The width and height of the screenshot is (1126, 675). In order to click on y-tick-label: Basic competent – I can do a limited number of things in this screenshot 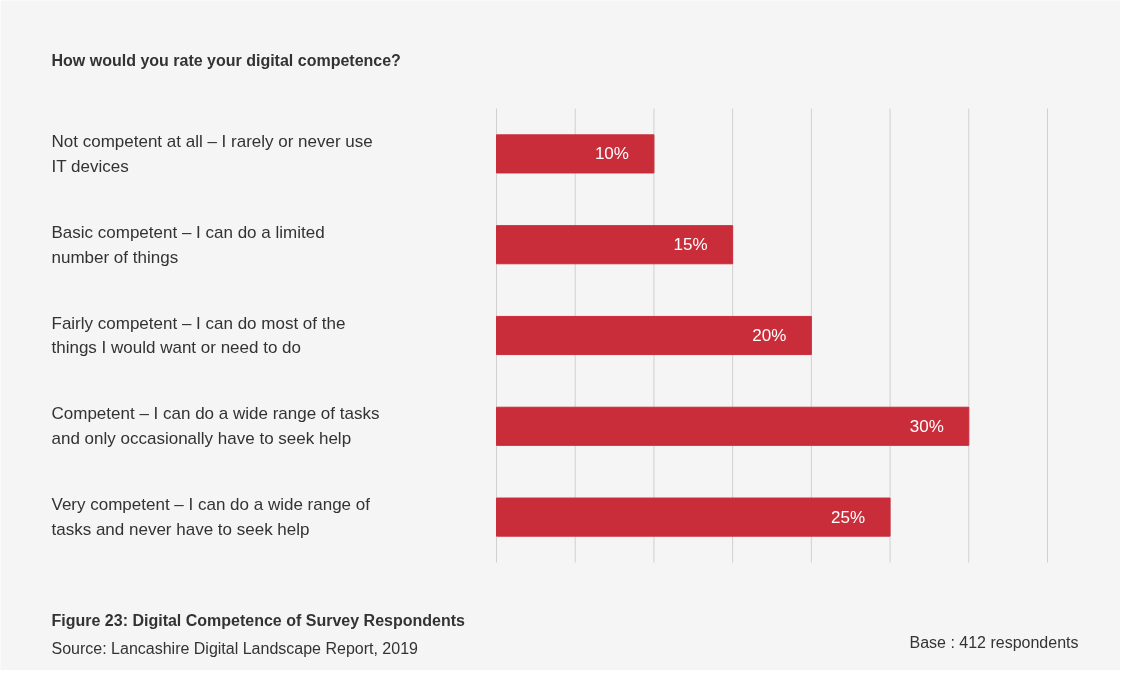, I will do `click(188, 244)`.